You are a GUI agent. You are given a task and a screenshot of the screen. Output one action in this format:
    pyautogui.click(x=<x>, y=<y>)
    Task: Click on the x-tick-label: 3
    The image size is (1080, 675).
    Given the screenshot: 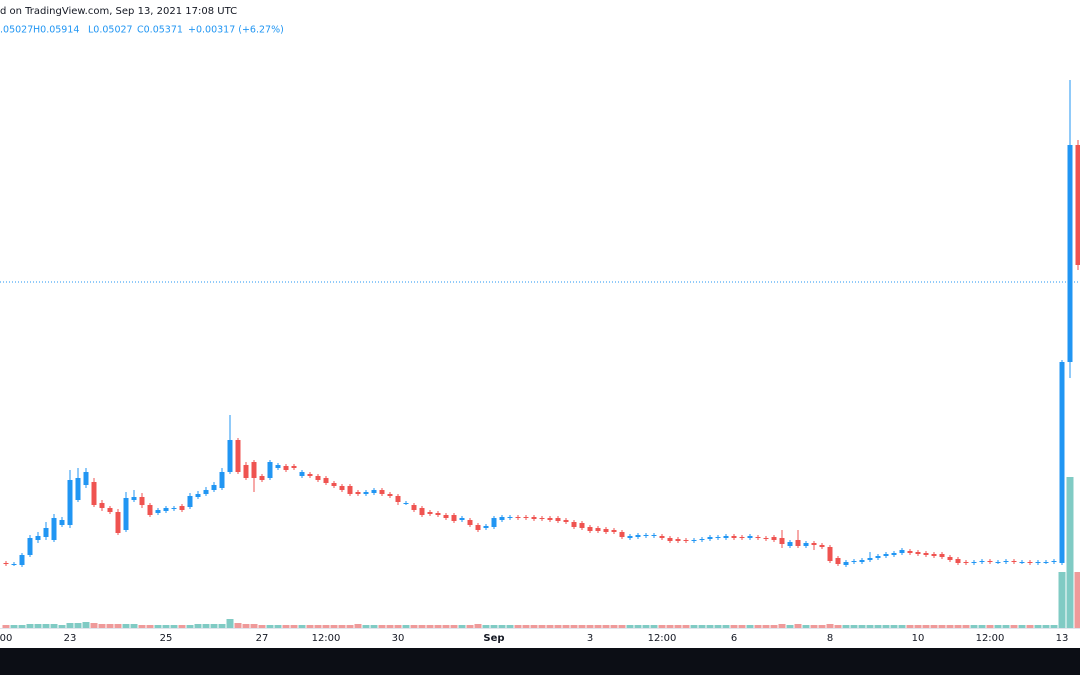 What is the action you would take?
    pyautogui.click(x=590, y=638)
    